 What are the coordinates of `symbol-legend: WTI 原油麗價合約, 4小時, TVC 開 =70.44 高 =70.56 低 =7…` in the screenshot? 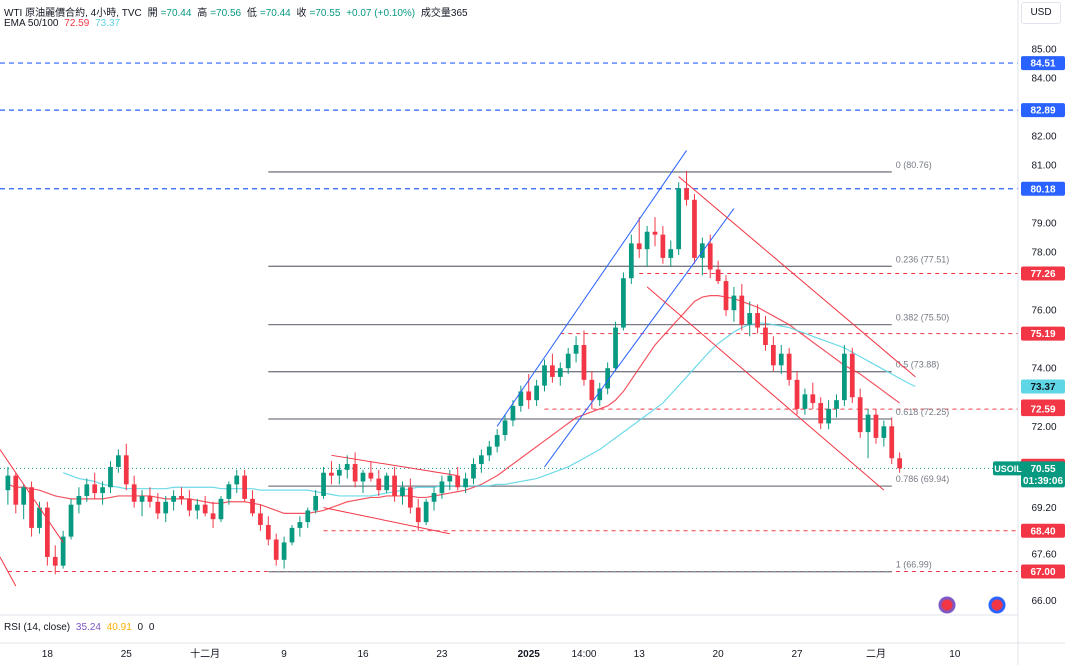 It's located at (237, 11).